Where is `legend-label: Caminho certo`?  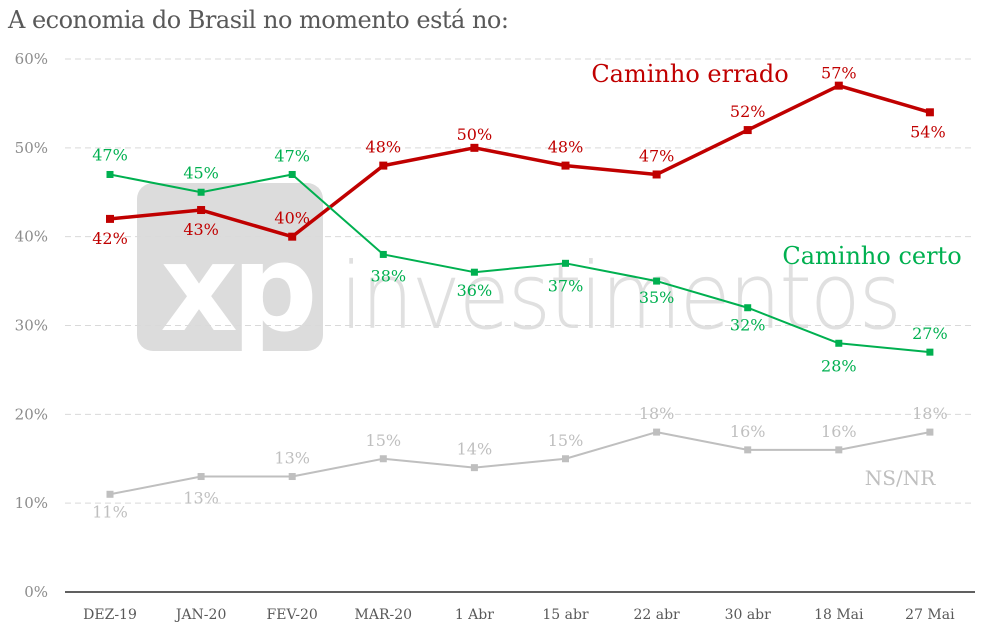 legend-label: Caminho certo is located at coordinates (871, 256).